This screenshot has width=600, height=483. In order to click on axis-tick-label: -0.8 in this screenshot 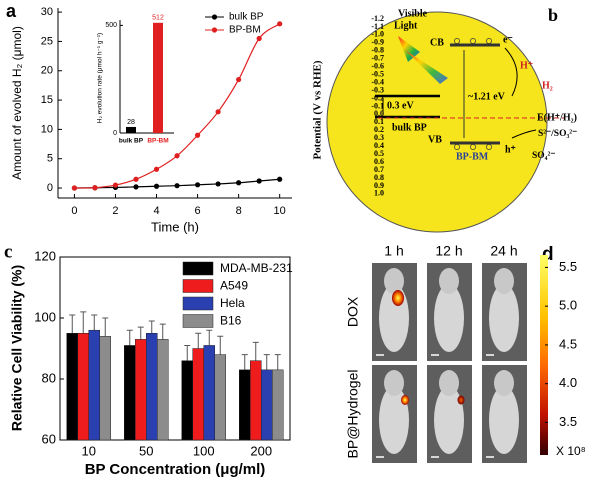, I will do `click(377, 50)`.